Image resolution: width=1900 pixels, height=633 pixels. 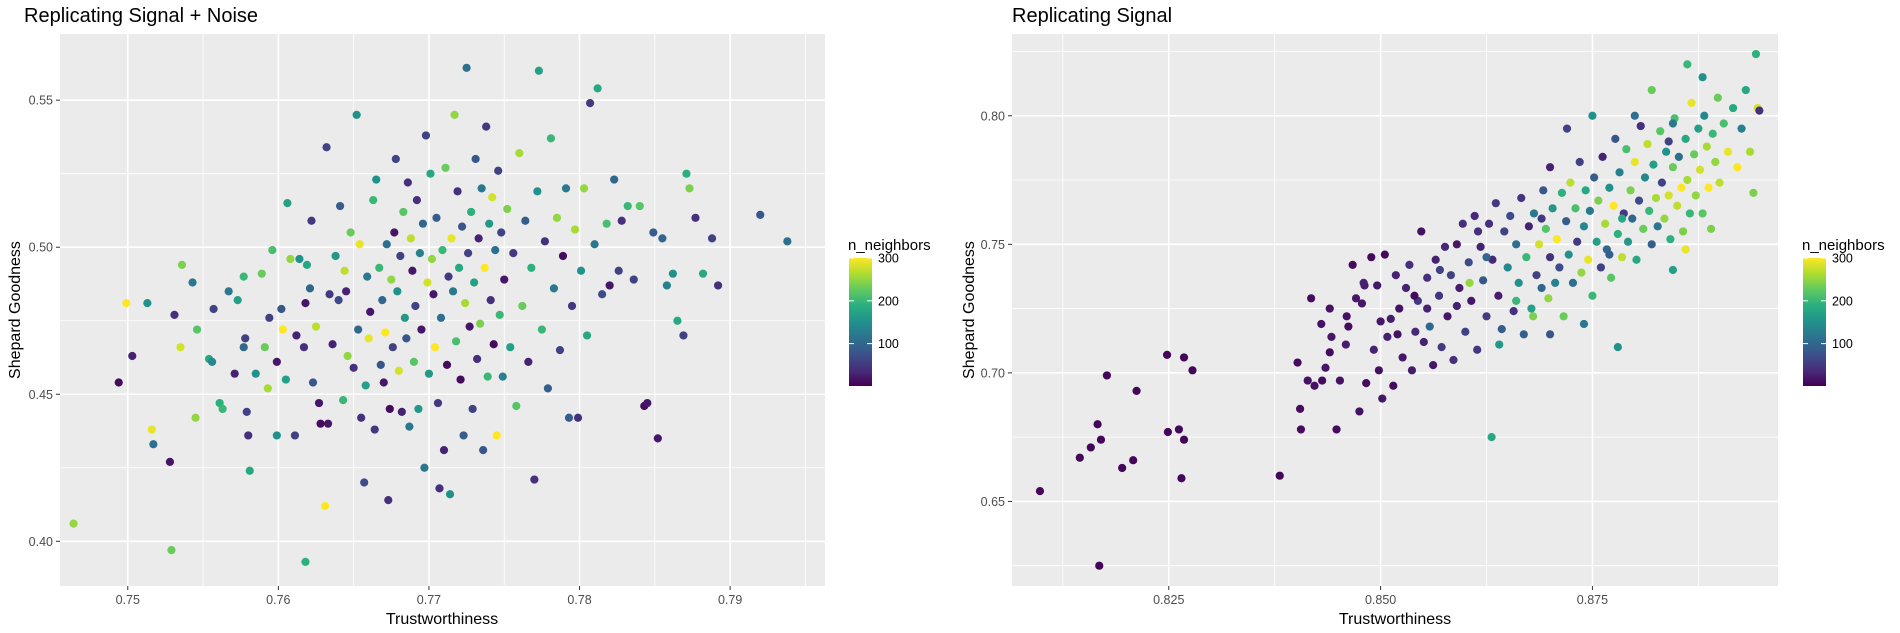 I want to click on y-axis-title: Shepard Goodness, so click(x=969, y=310).